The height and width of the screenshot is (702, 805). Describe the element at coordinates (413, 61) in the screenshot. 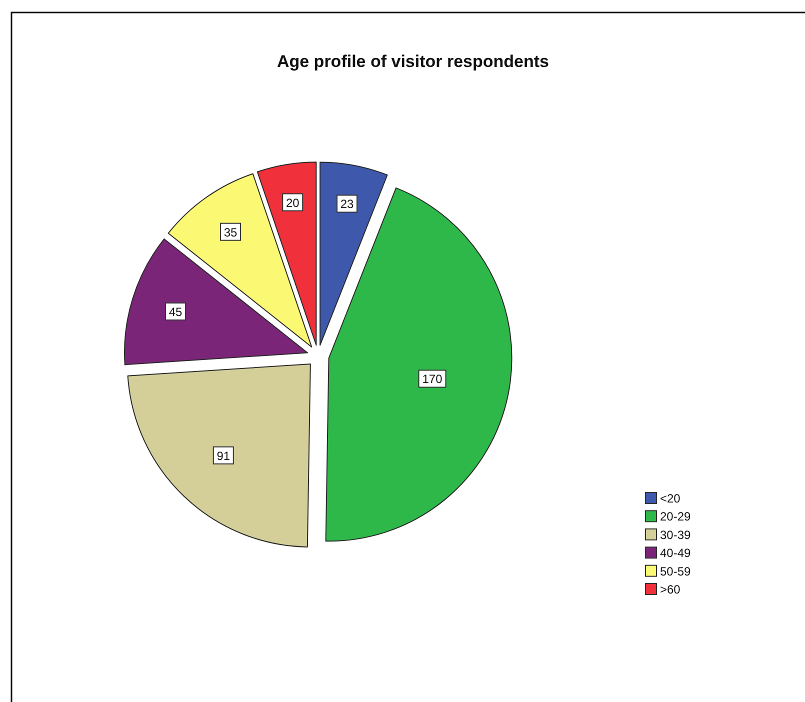

I see `chart-title: Age profile of visitor respondents` at that location.